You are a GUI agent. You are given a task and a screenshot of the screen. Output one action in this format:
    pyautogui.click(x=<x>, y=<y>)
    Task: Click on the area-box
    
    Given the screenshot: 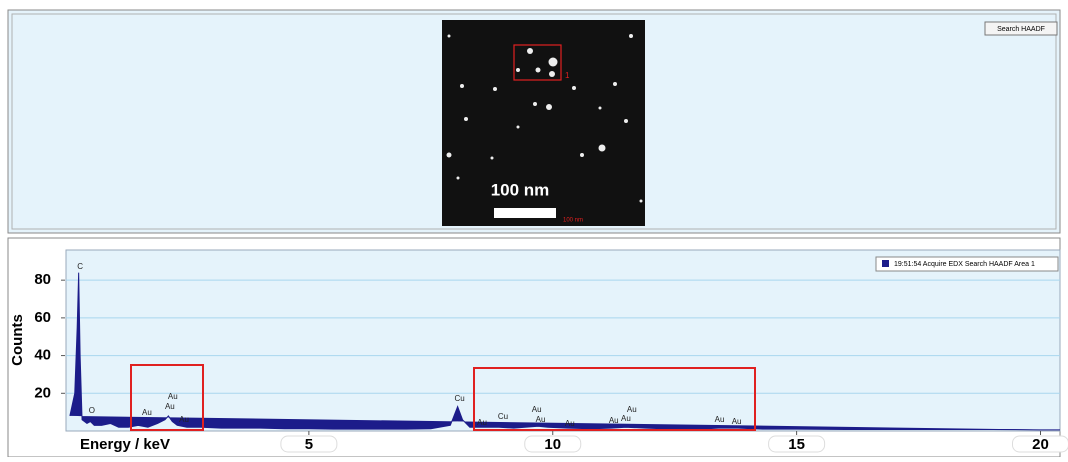 What is the action you would take?
    pyautogui.click(x=537, y=62)
    